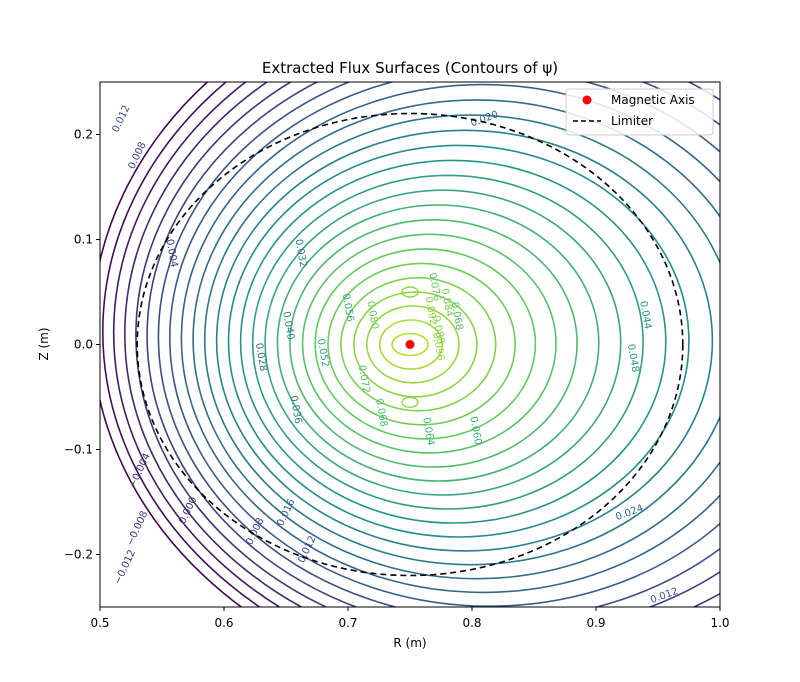 Image resolution: width=800 pixels, height=682 pixels. Describe the element at coordinates (434, 287) in the screenshot. I see `contour-label: 0.076` at that location.